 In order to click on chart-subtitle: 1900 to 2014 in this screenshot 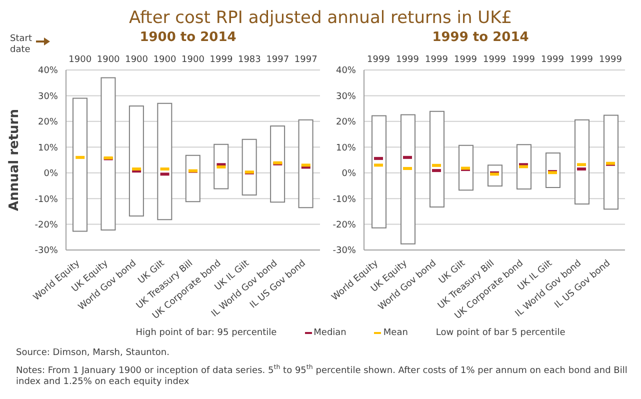, I will do `click(188, 37)`.